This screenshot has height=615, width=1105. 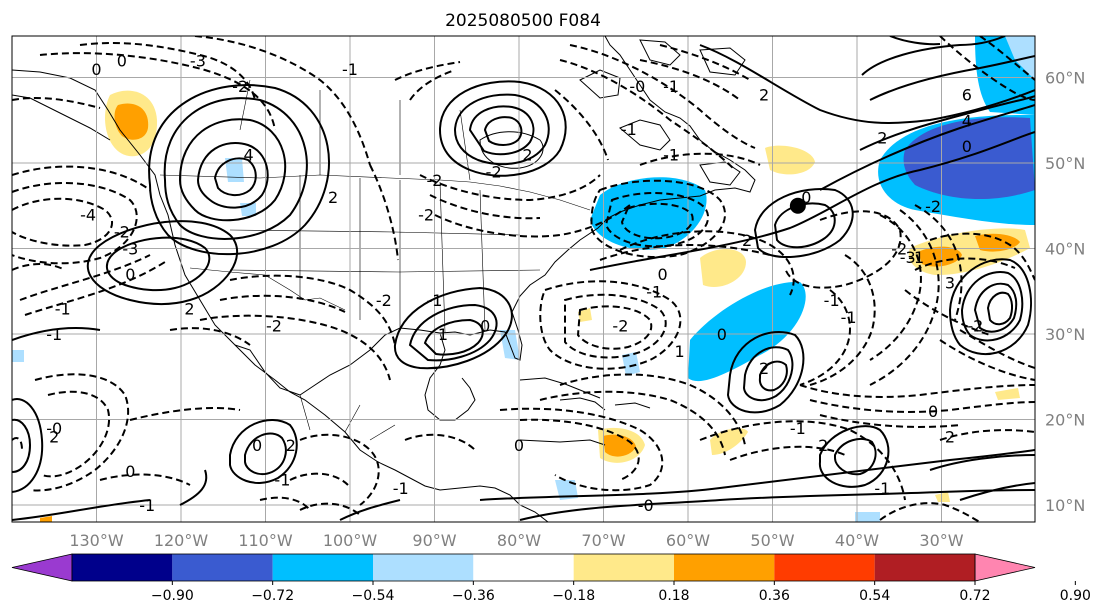 I want to click on longitude-label: 30°W, so click(x=941, y=540).